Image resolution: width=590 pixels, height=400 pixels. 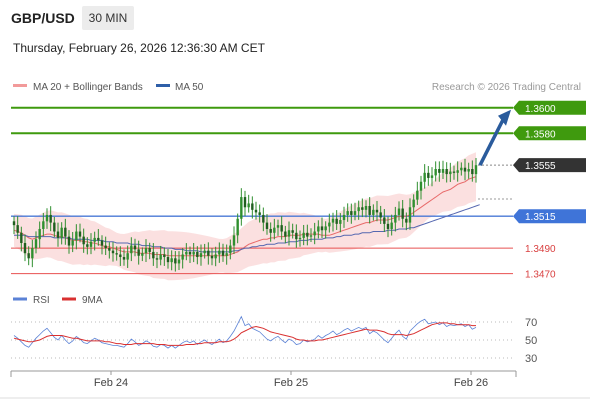 I want to click on level-tag, so click(x=549, y=216).